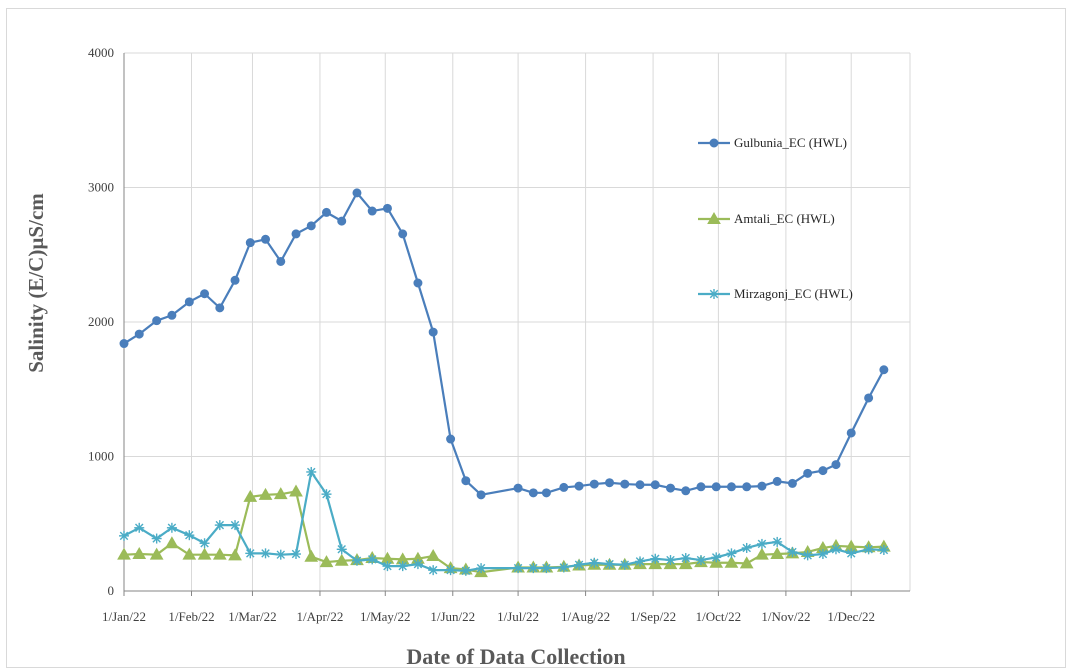 The image size is (1073, 671). Describe the element at coordinates (766, 218) in the screenshot. I see `legend-entry: Amtali_EC (HWL)` at that location.